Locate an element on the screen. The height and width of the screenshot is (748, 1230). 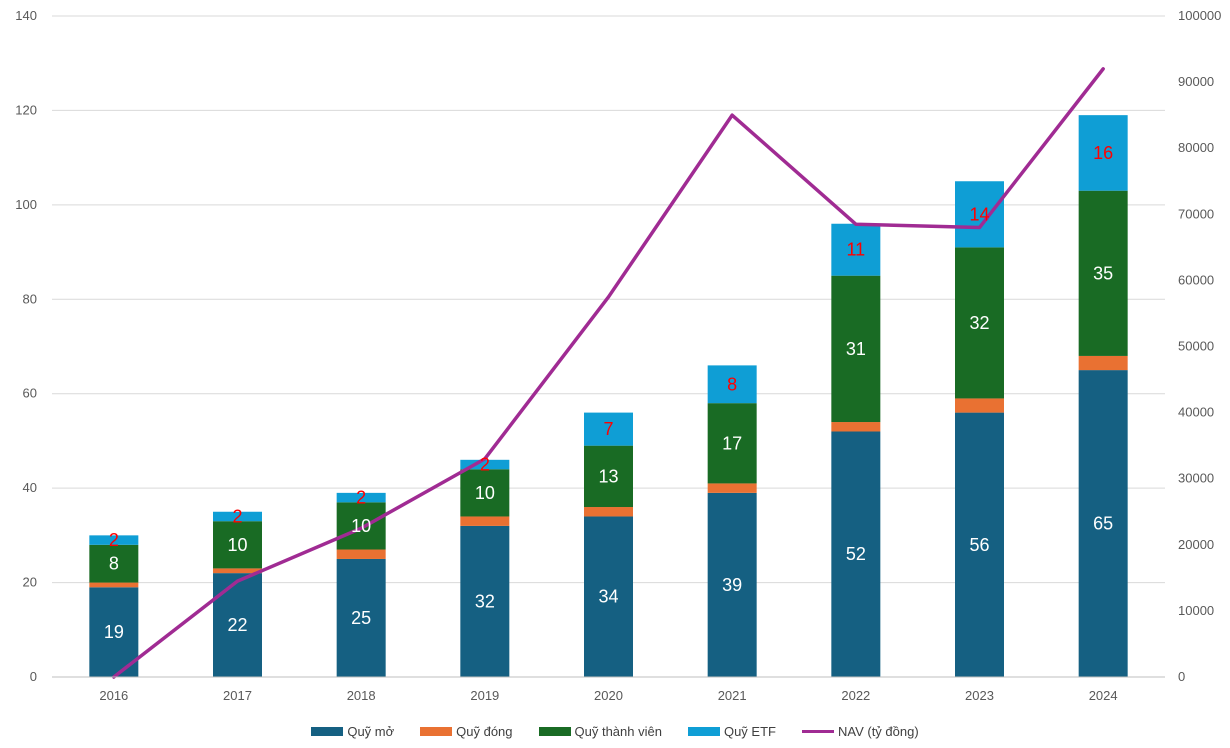
data-label: 34 is located at coordinates (608, 597).